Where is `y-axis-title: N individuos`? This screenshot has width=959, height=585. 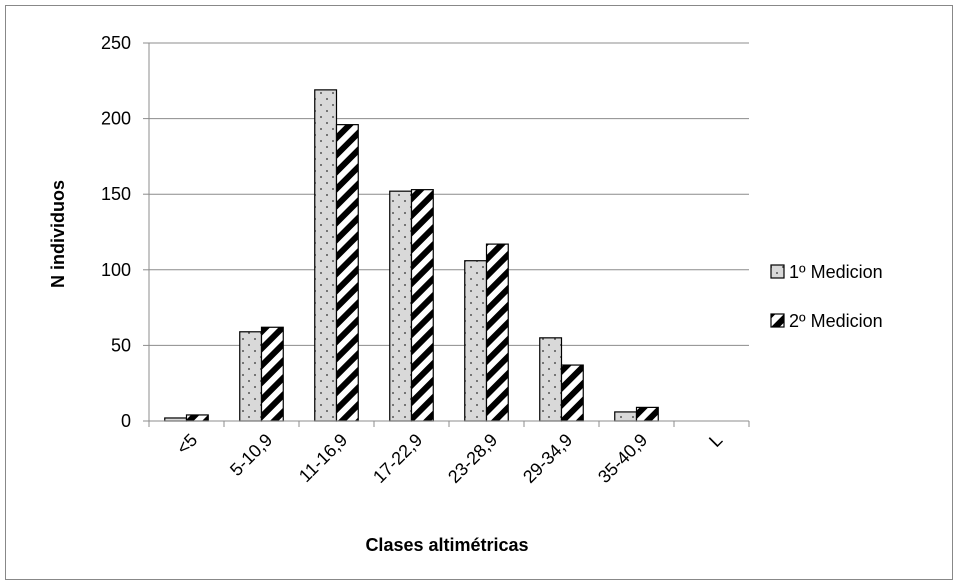
y-axis-title: N individuos is located at coordinates (58, 234).